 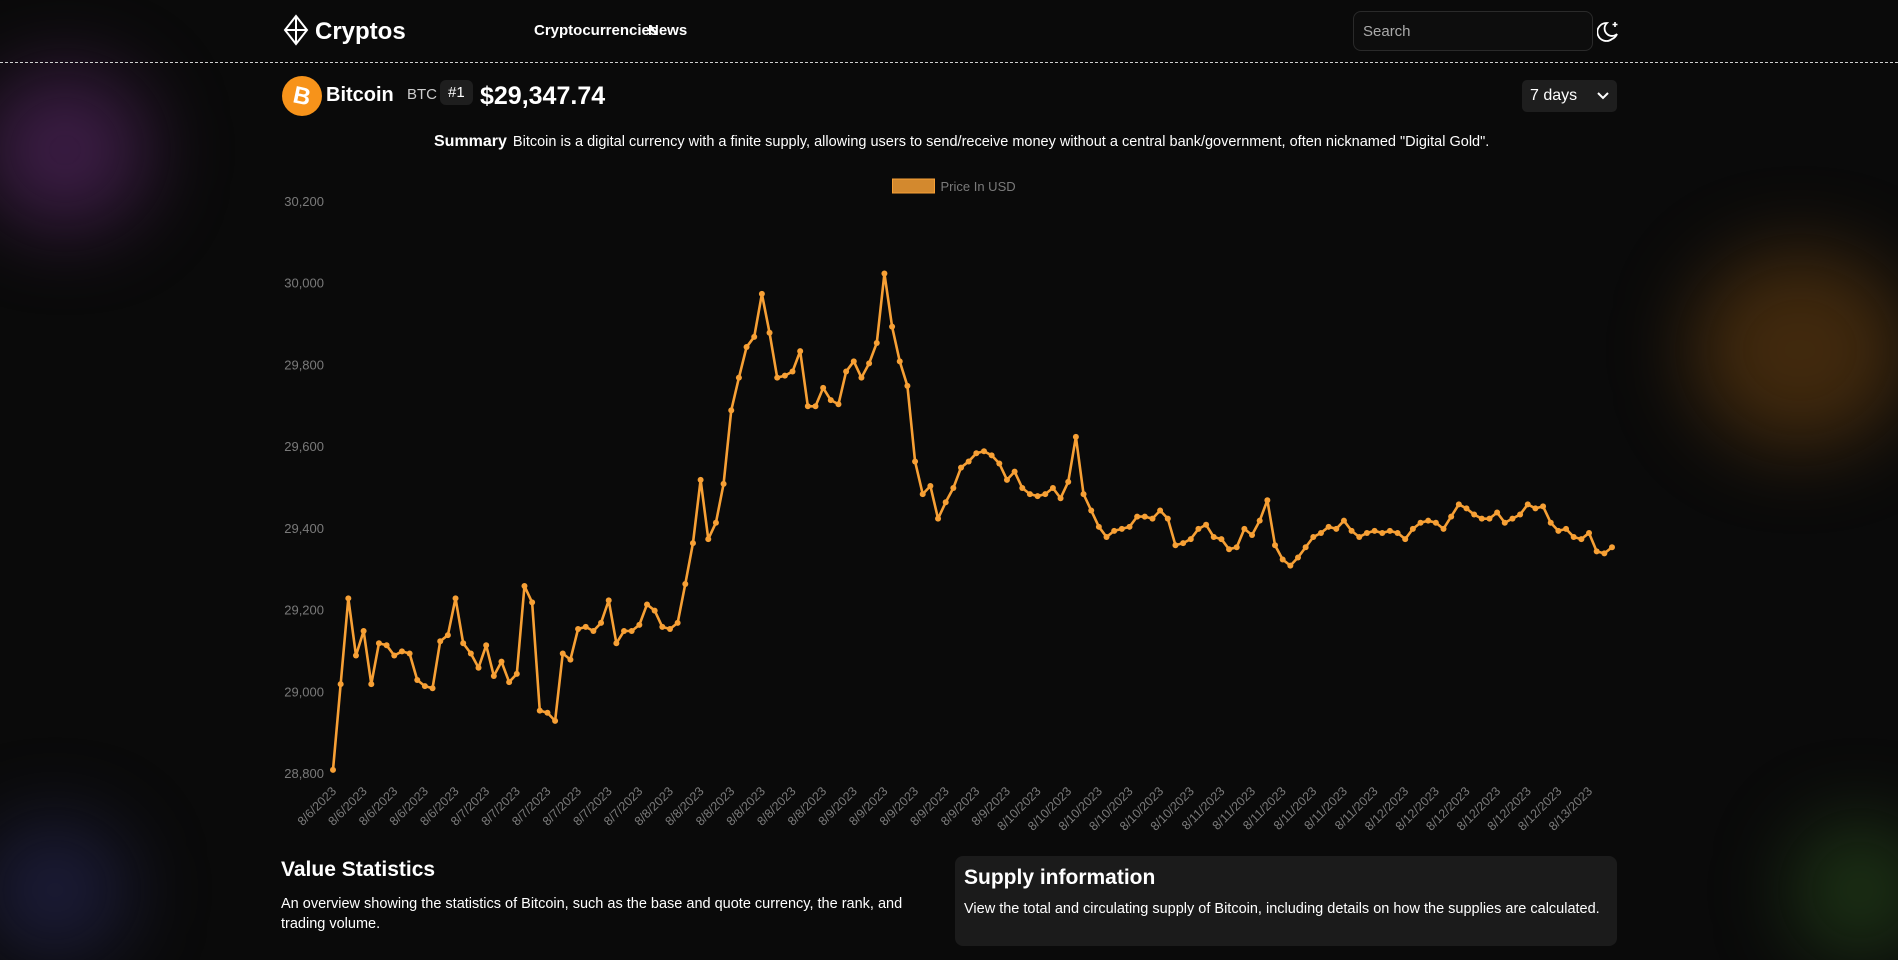 I want to click on nav-link: News, so click(x=668, y=30).